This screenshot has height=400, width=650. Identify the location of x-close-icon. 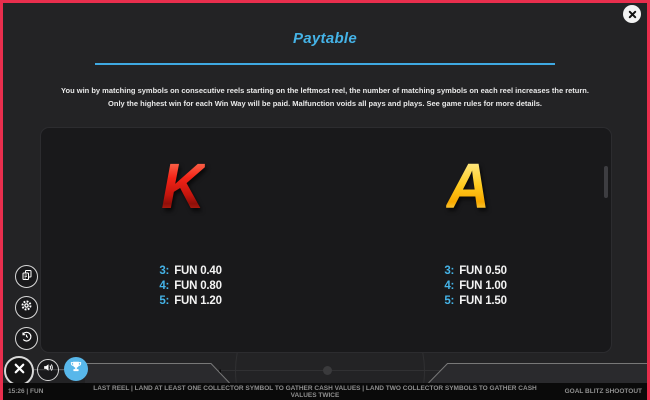
(19, 371).